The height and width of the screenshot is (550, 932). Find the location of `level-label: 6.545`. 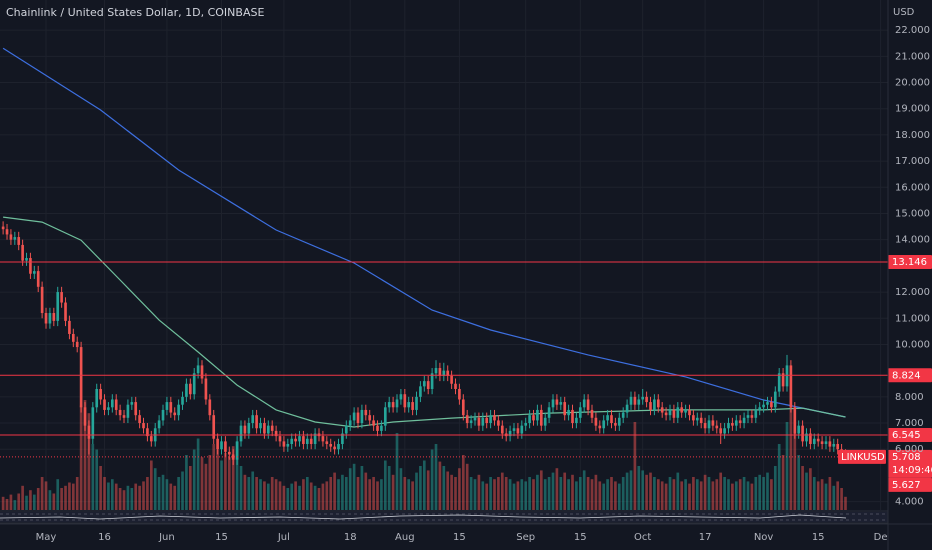

level-label: 6.545 is located at coordinates (906, 435).